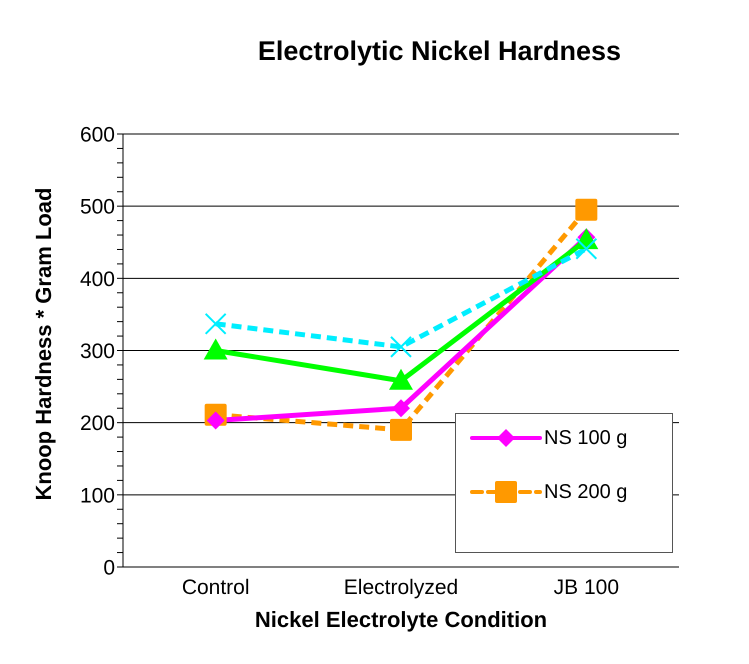 Image resolution: width=749 pixels, height=664 pixels. Describe the element at coordinates (97, 279) in the screenshot. I see `y-tick-label: 400` at that location.